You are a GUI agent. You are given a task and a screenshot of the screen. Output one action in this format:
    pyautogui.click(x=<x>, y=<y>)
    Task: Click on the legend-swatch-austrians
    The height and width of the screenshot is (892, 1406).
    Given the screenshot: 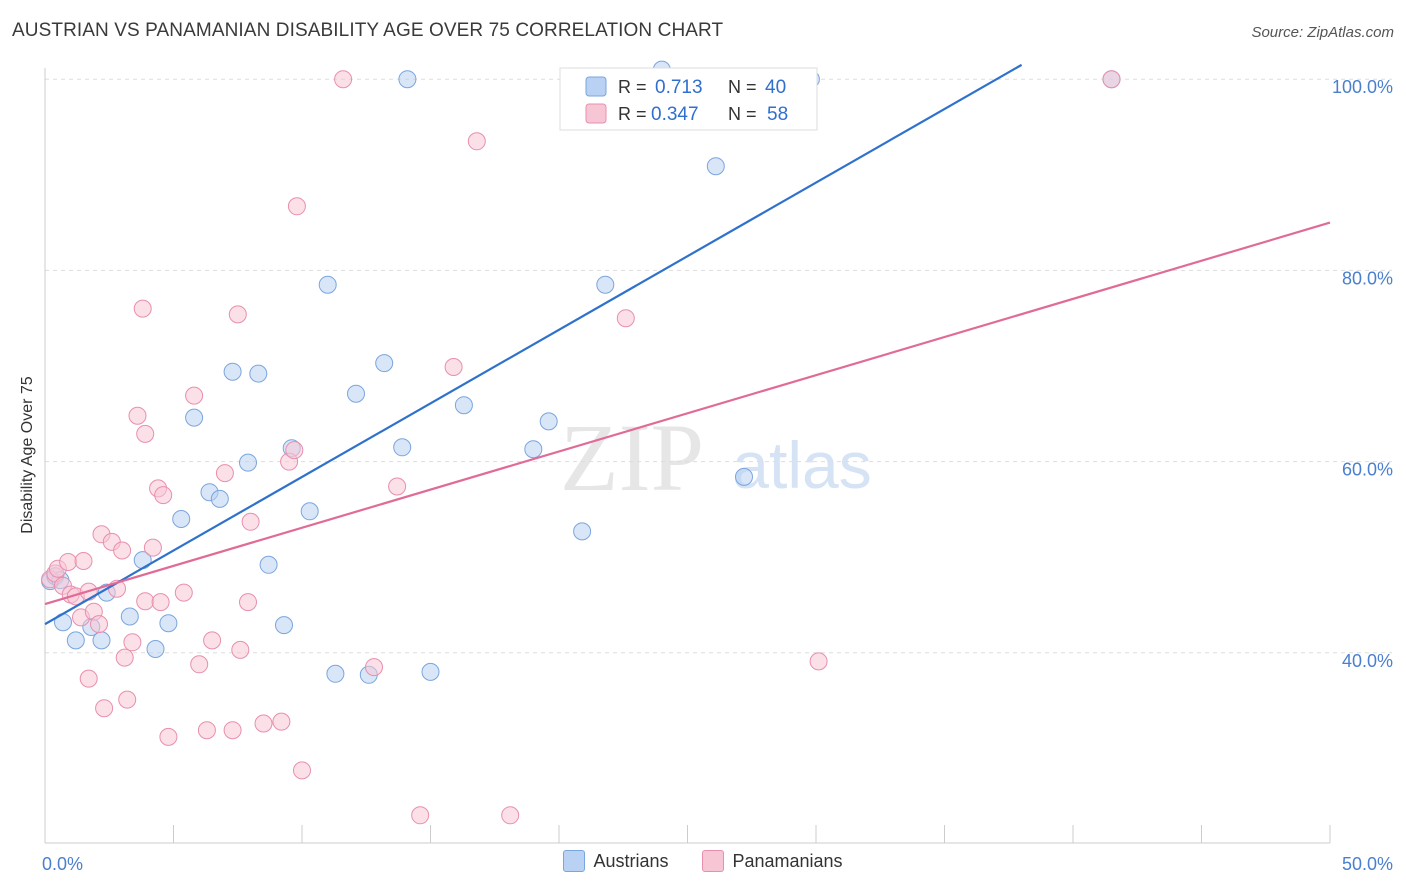 What is the action you would take?
    pyautogui.click(x=596, y=86)
    